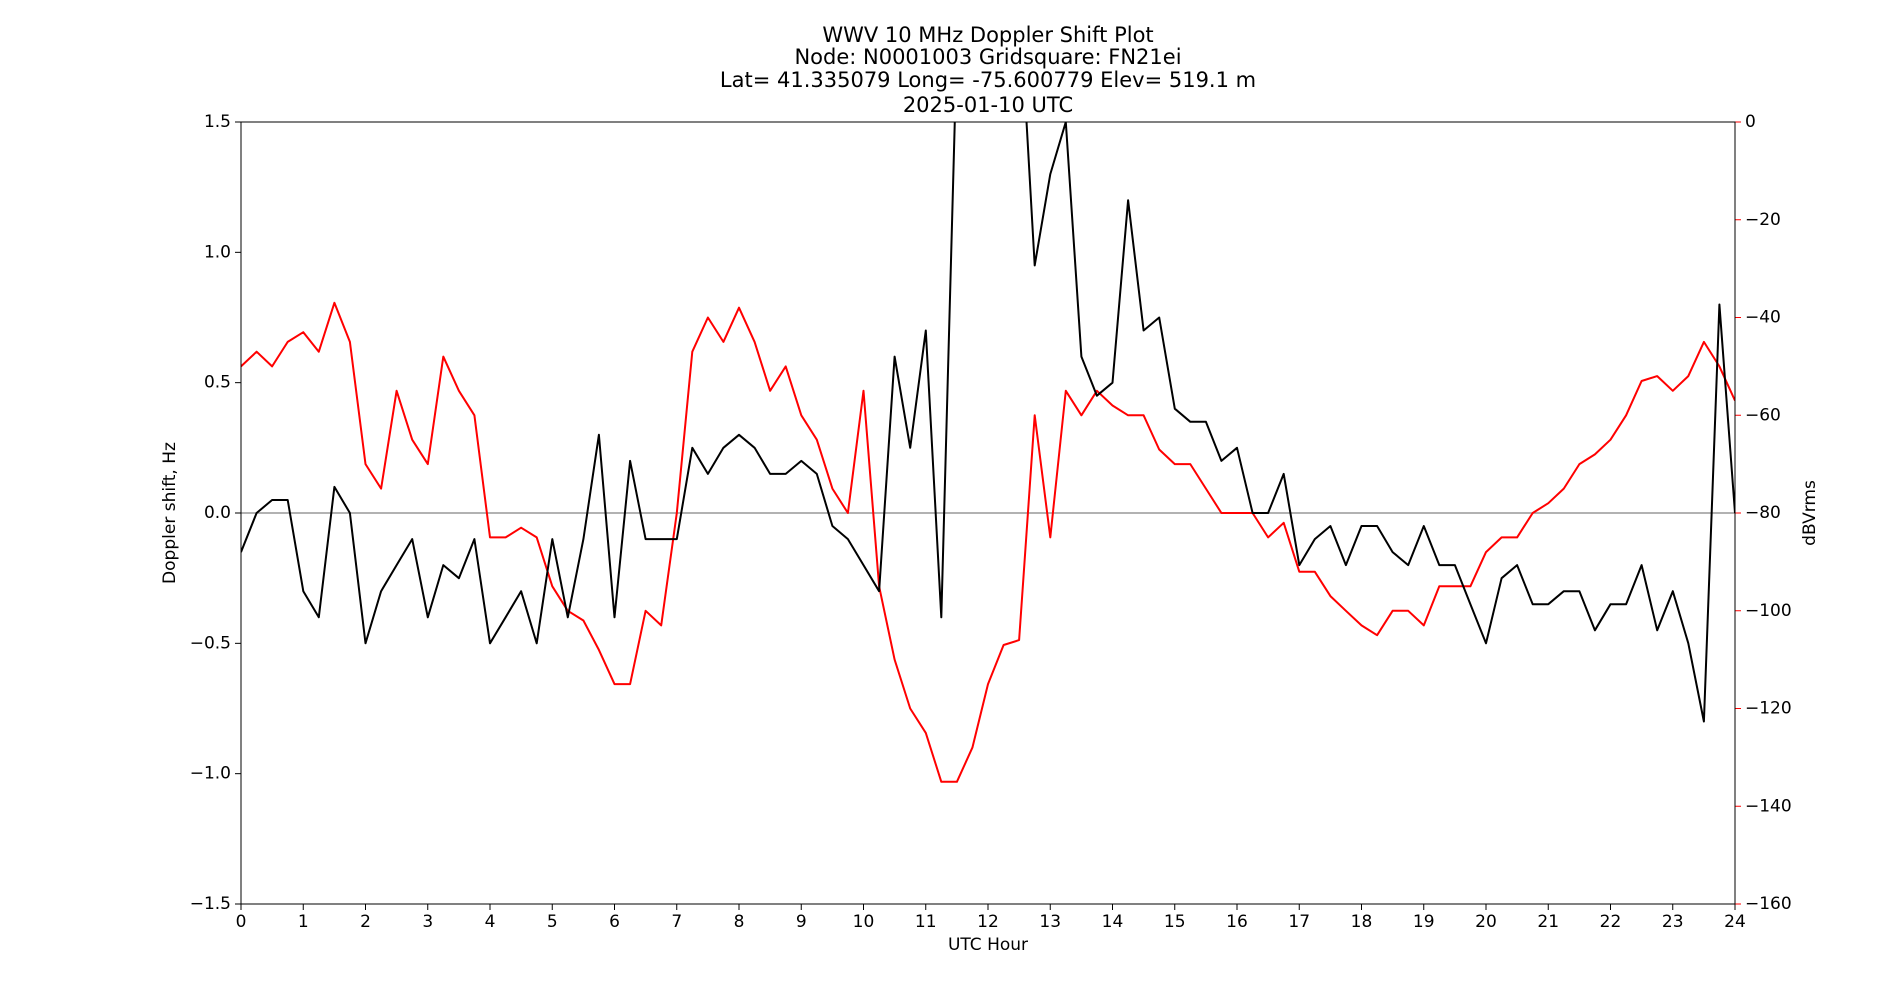 This screenshot has height=1000, width=1900. I want to click on y-tick-label: 0.5, so click(217, 383).